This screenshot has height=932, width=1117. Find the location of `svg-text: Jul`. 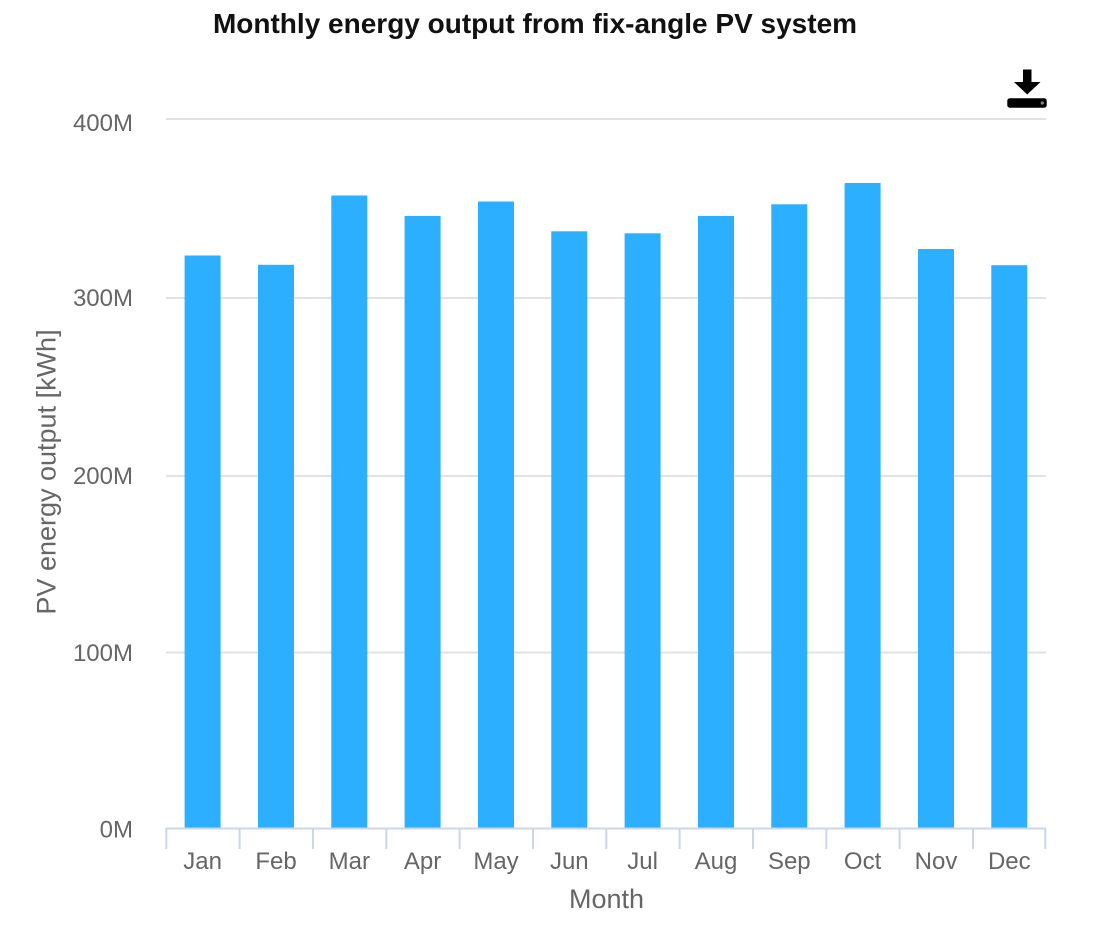

svg-text: Jul is located at coordinates (642, 861).